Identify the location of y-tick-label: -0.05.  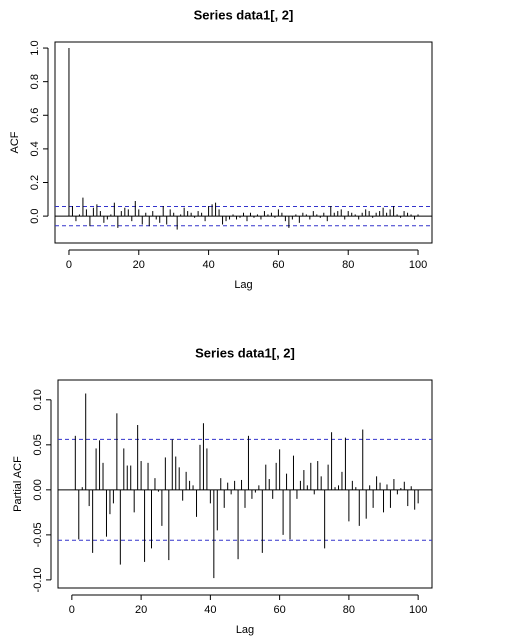
(38, 534).